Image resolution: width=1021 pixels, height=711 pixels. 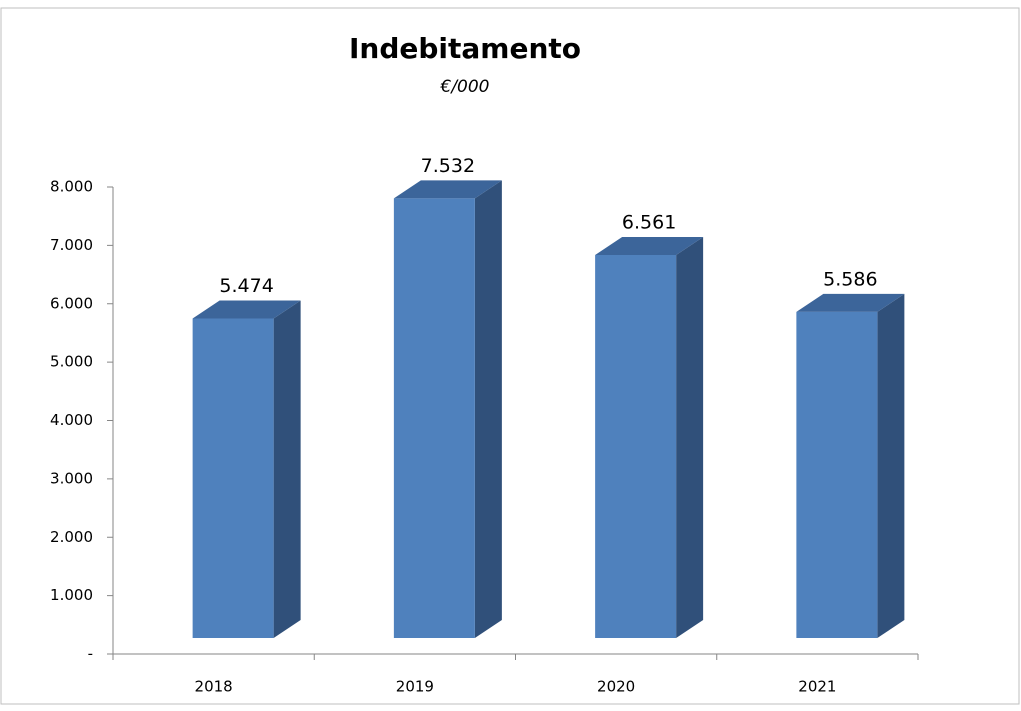 What do you see at coordinates (71, 420) in the screenshot?
I see `y-tick-label: 4.000` at bounding box center [71, 420].